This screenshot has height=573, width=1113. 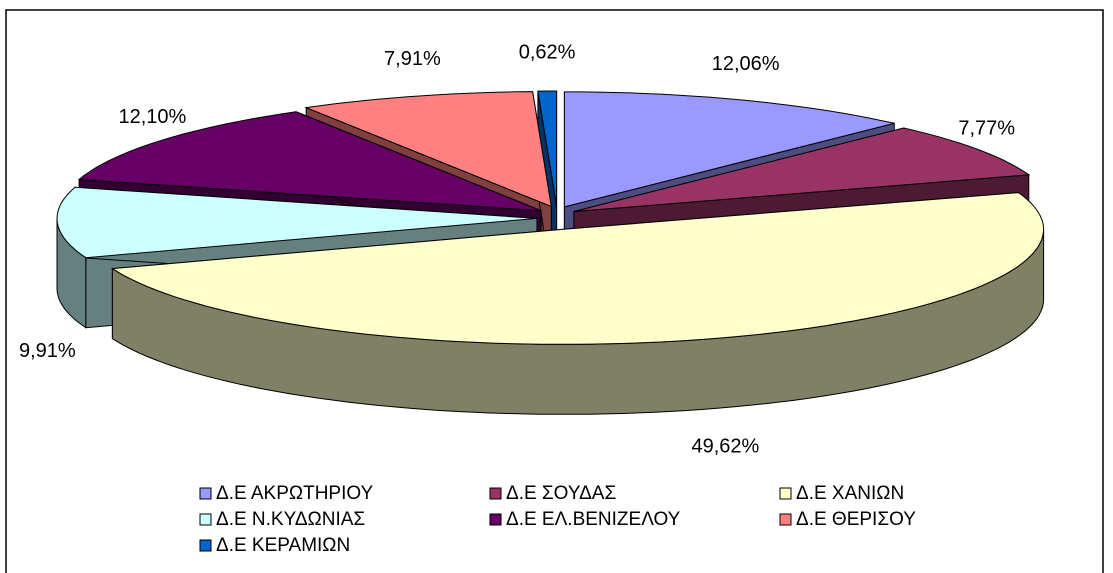 What do you see at coordinates (856, 519) in the screenshot?
I see `legend-label: Δ.Ε ΘΕΡΙΣΟΥ` at bounding box center [856, 519].